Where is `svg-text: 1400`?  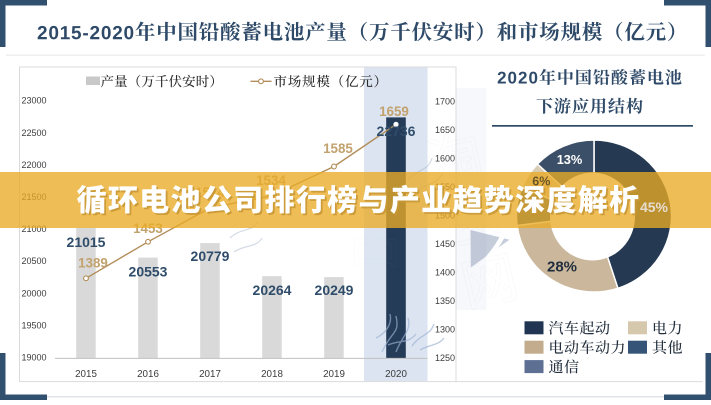
svg-text: 1400 is located at coordinates (445, 273).